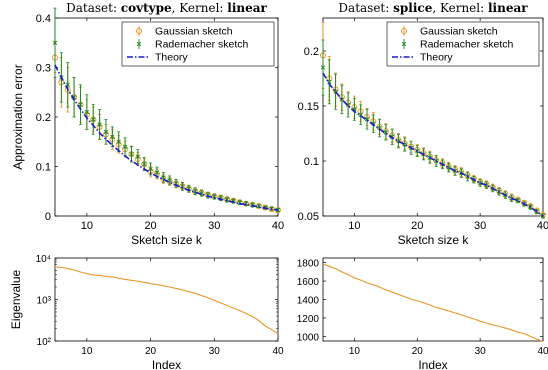  Describe the element at coordinates (43, 19) in the screenshot. I see `y-tick-label: 0.4` at that location.